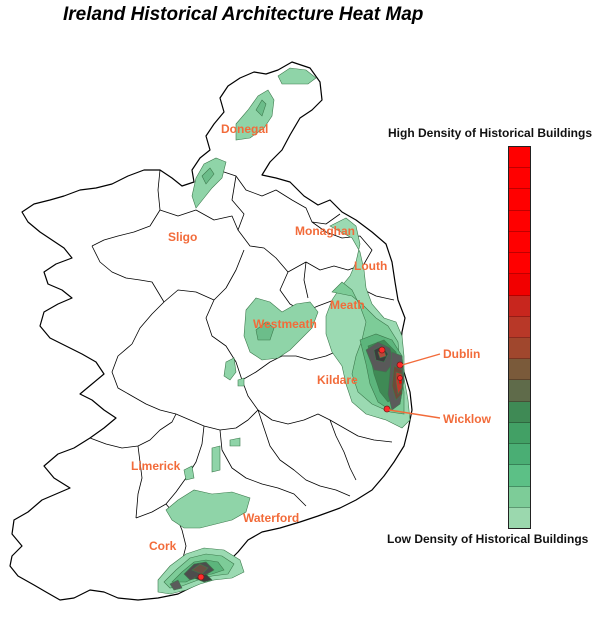 Image resolution: width=600 pixels, height=625 pixels. I want to click on county-label-westmeath: Westmeath, so click(285, 324).